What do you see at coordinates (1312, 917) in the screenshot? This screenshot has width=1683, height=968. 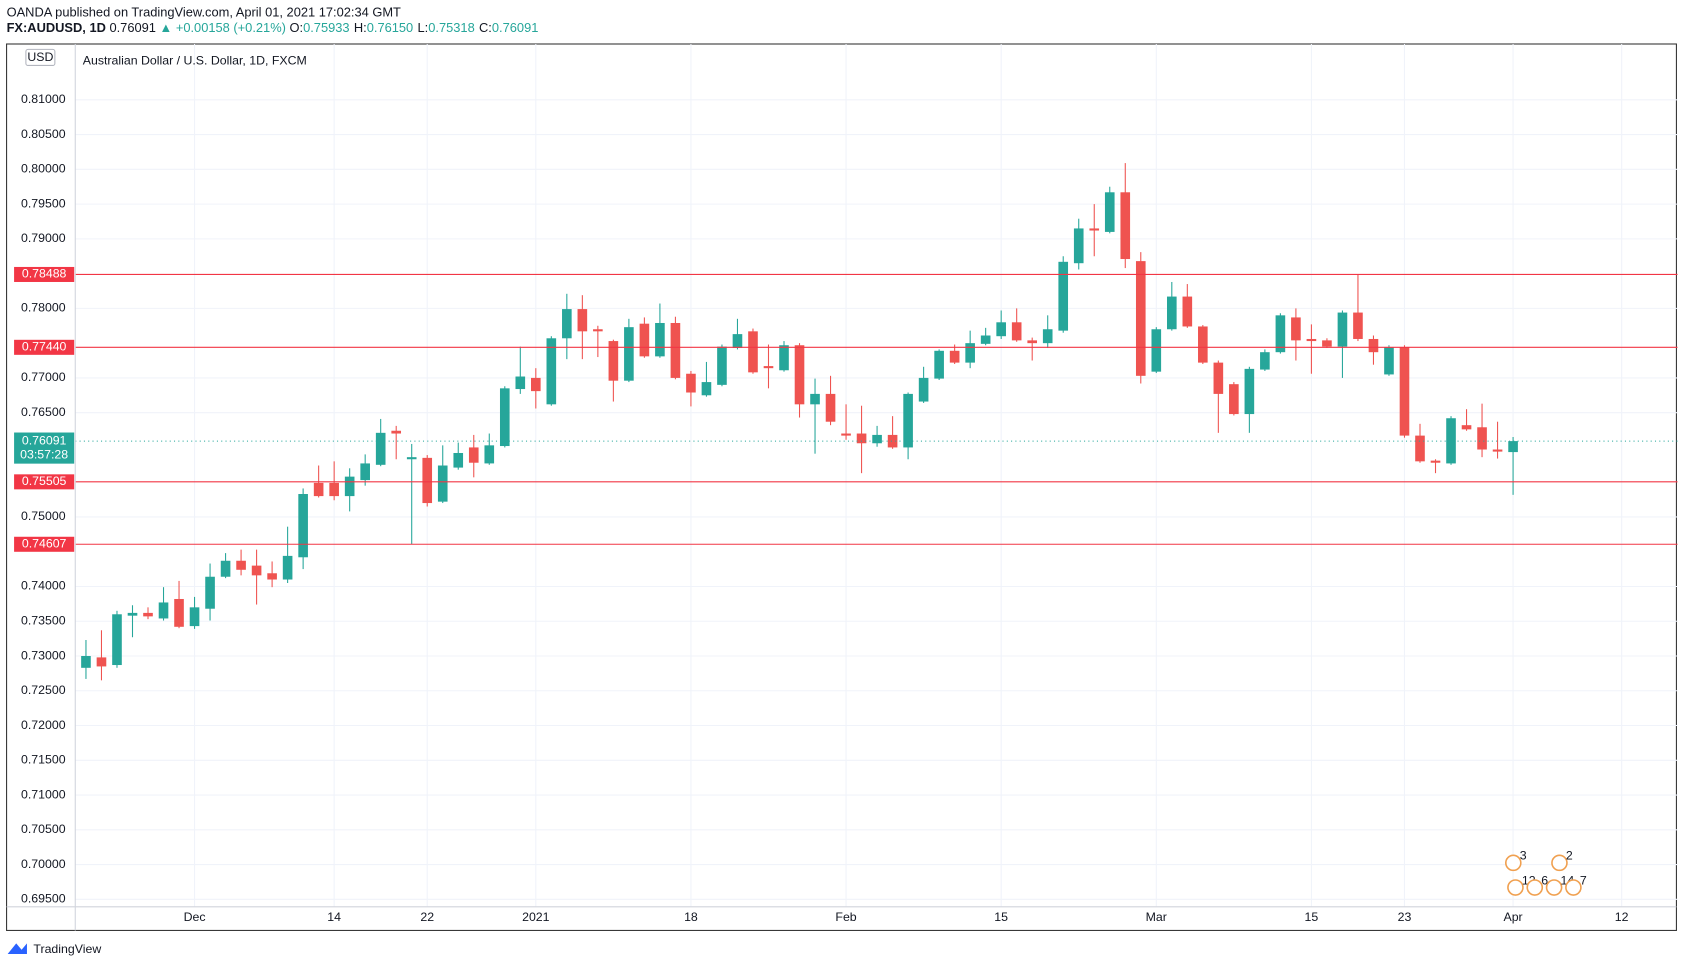 I see `x-tick-label: 15` at bounding box center [1312, 917].